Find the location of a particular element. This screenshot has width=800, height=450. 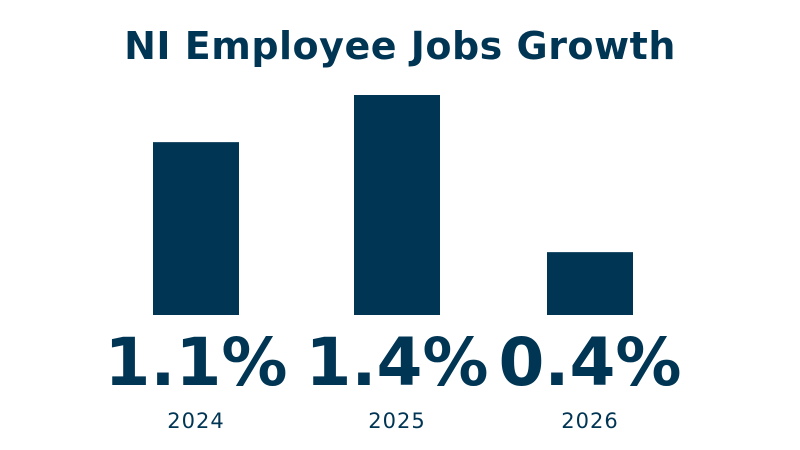

category-label-2026: 2026 is located at coordinates (589, 421).